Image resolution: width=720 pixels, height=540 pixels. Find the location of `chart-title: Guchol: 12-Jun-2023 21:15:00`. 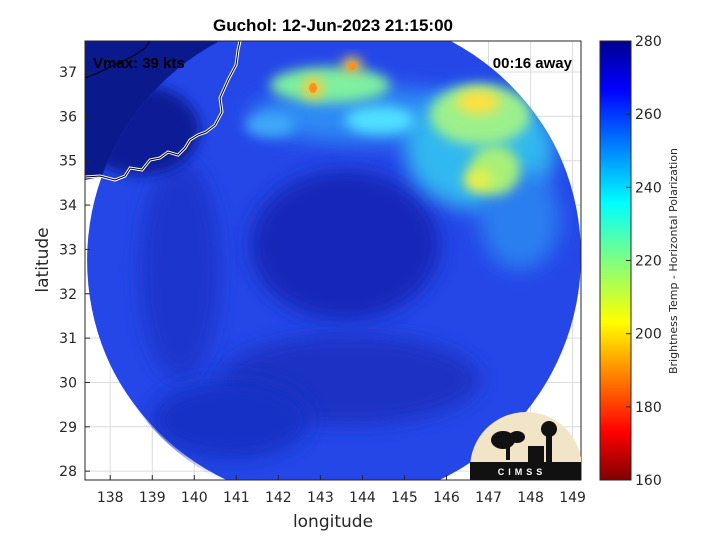

chart-title: Guchol: 12-Jun-2023 21:15:00 is located at coordinates (333, 25).